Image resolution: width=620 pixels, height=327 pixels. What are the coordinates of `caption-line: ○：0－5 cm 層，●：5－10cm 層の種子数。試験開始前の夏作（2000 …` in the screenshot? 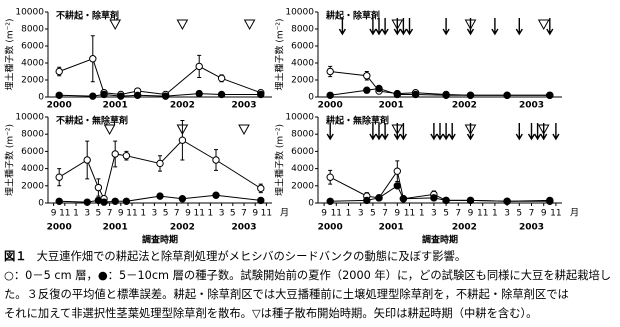 It's located at (308, 275).